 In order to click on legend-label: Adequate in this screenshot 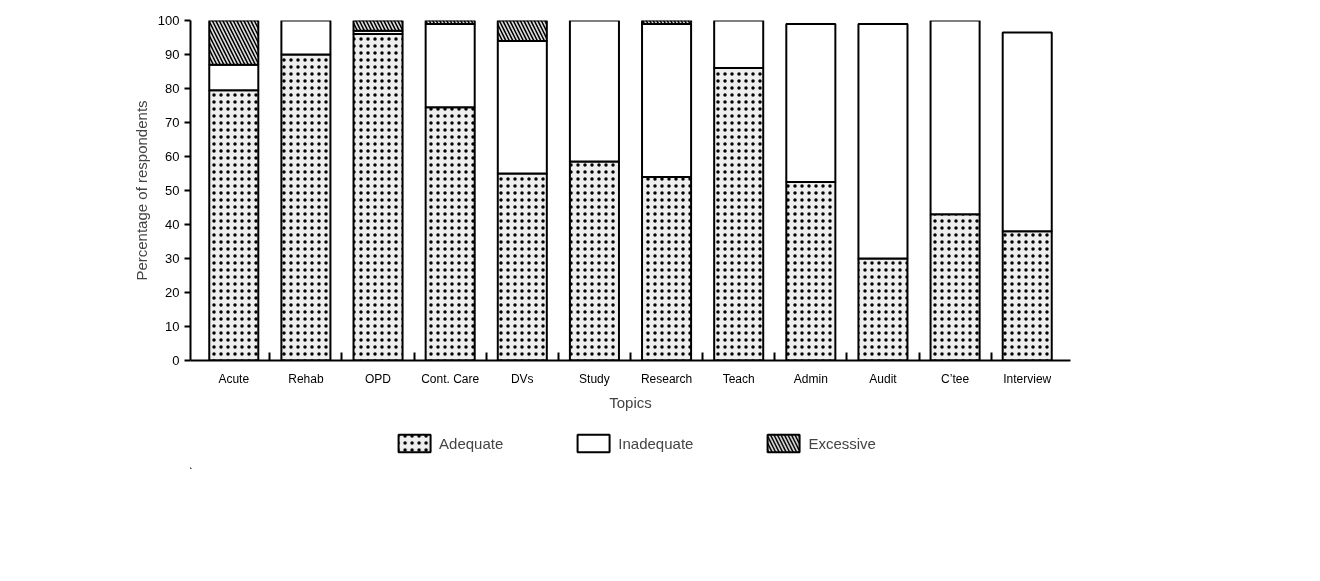, I will do `click(471, 443)`.